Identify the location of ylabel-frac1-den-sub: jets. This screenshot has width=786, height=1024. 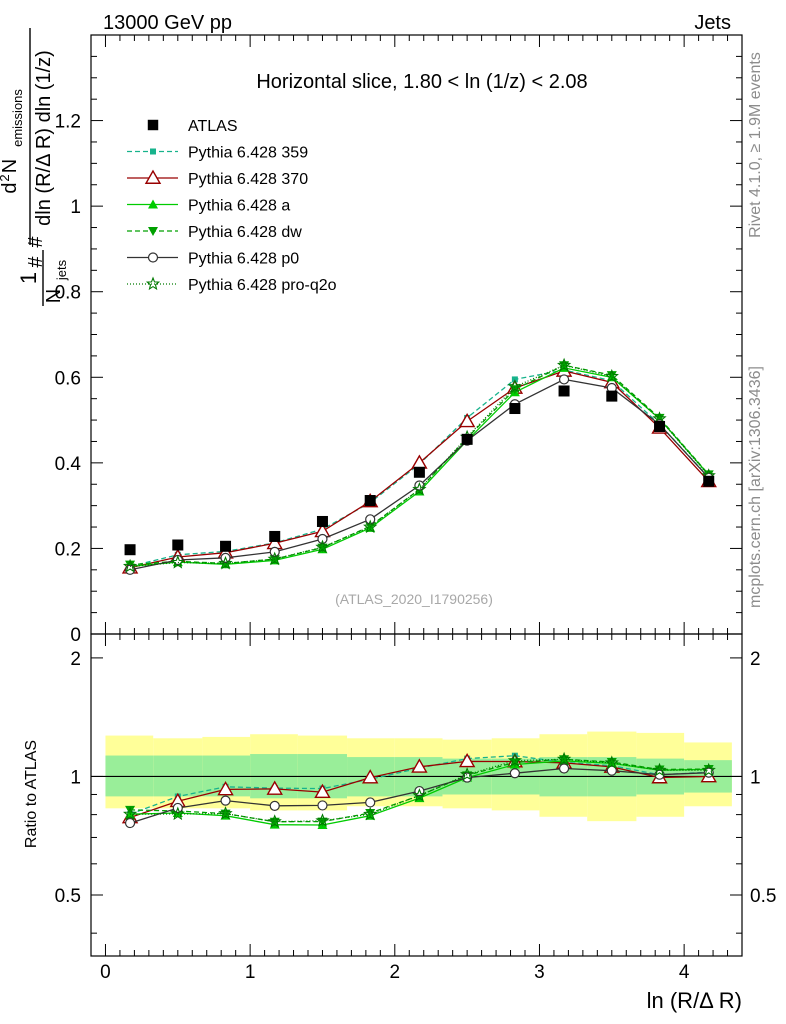
(61, 270).